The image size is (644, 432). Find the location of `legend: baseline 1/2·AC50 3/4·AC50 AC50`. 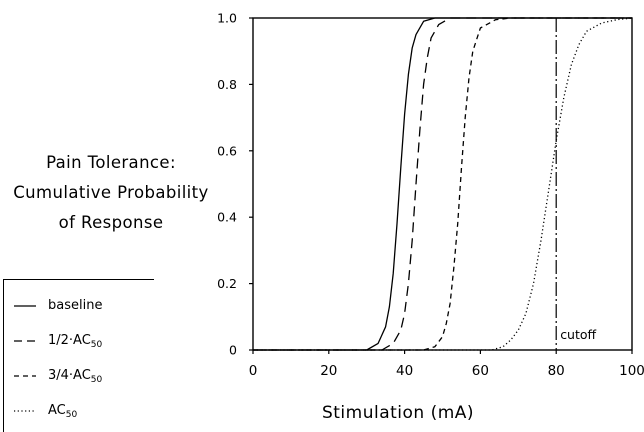

legend: baseline 1/2·AC50 3/4·AC50 AC50 is located at coordinates (78, 355).